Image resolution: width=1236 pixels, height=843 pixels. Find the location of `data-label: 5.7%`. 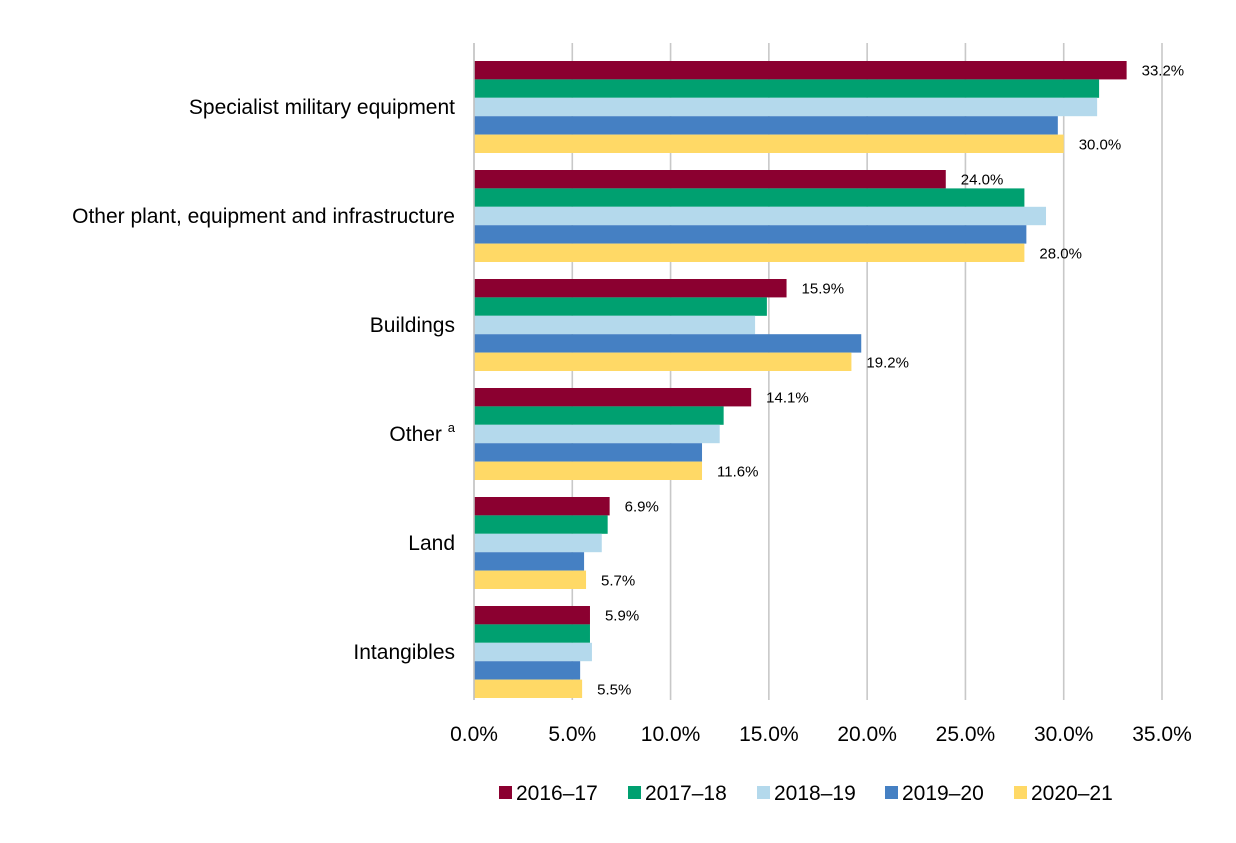

data-label: 5.7% is located at coordinates (618, 580).